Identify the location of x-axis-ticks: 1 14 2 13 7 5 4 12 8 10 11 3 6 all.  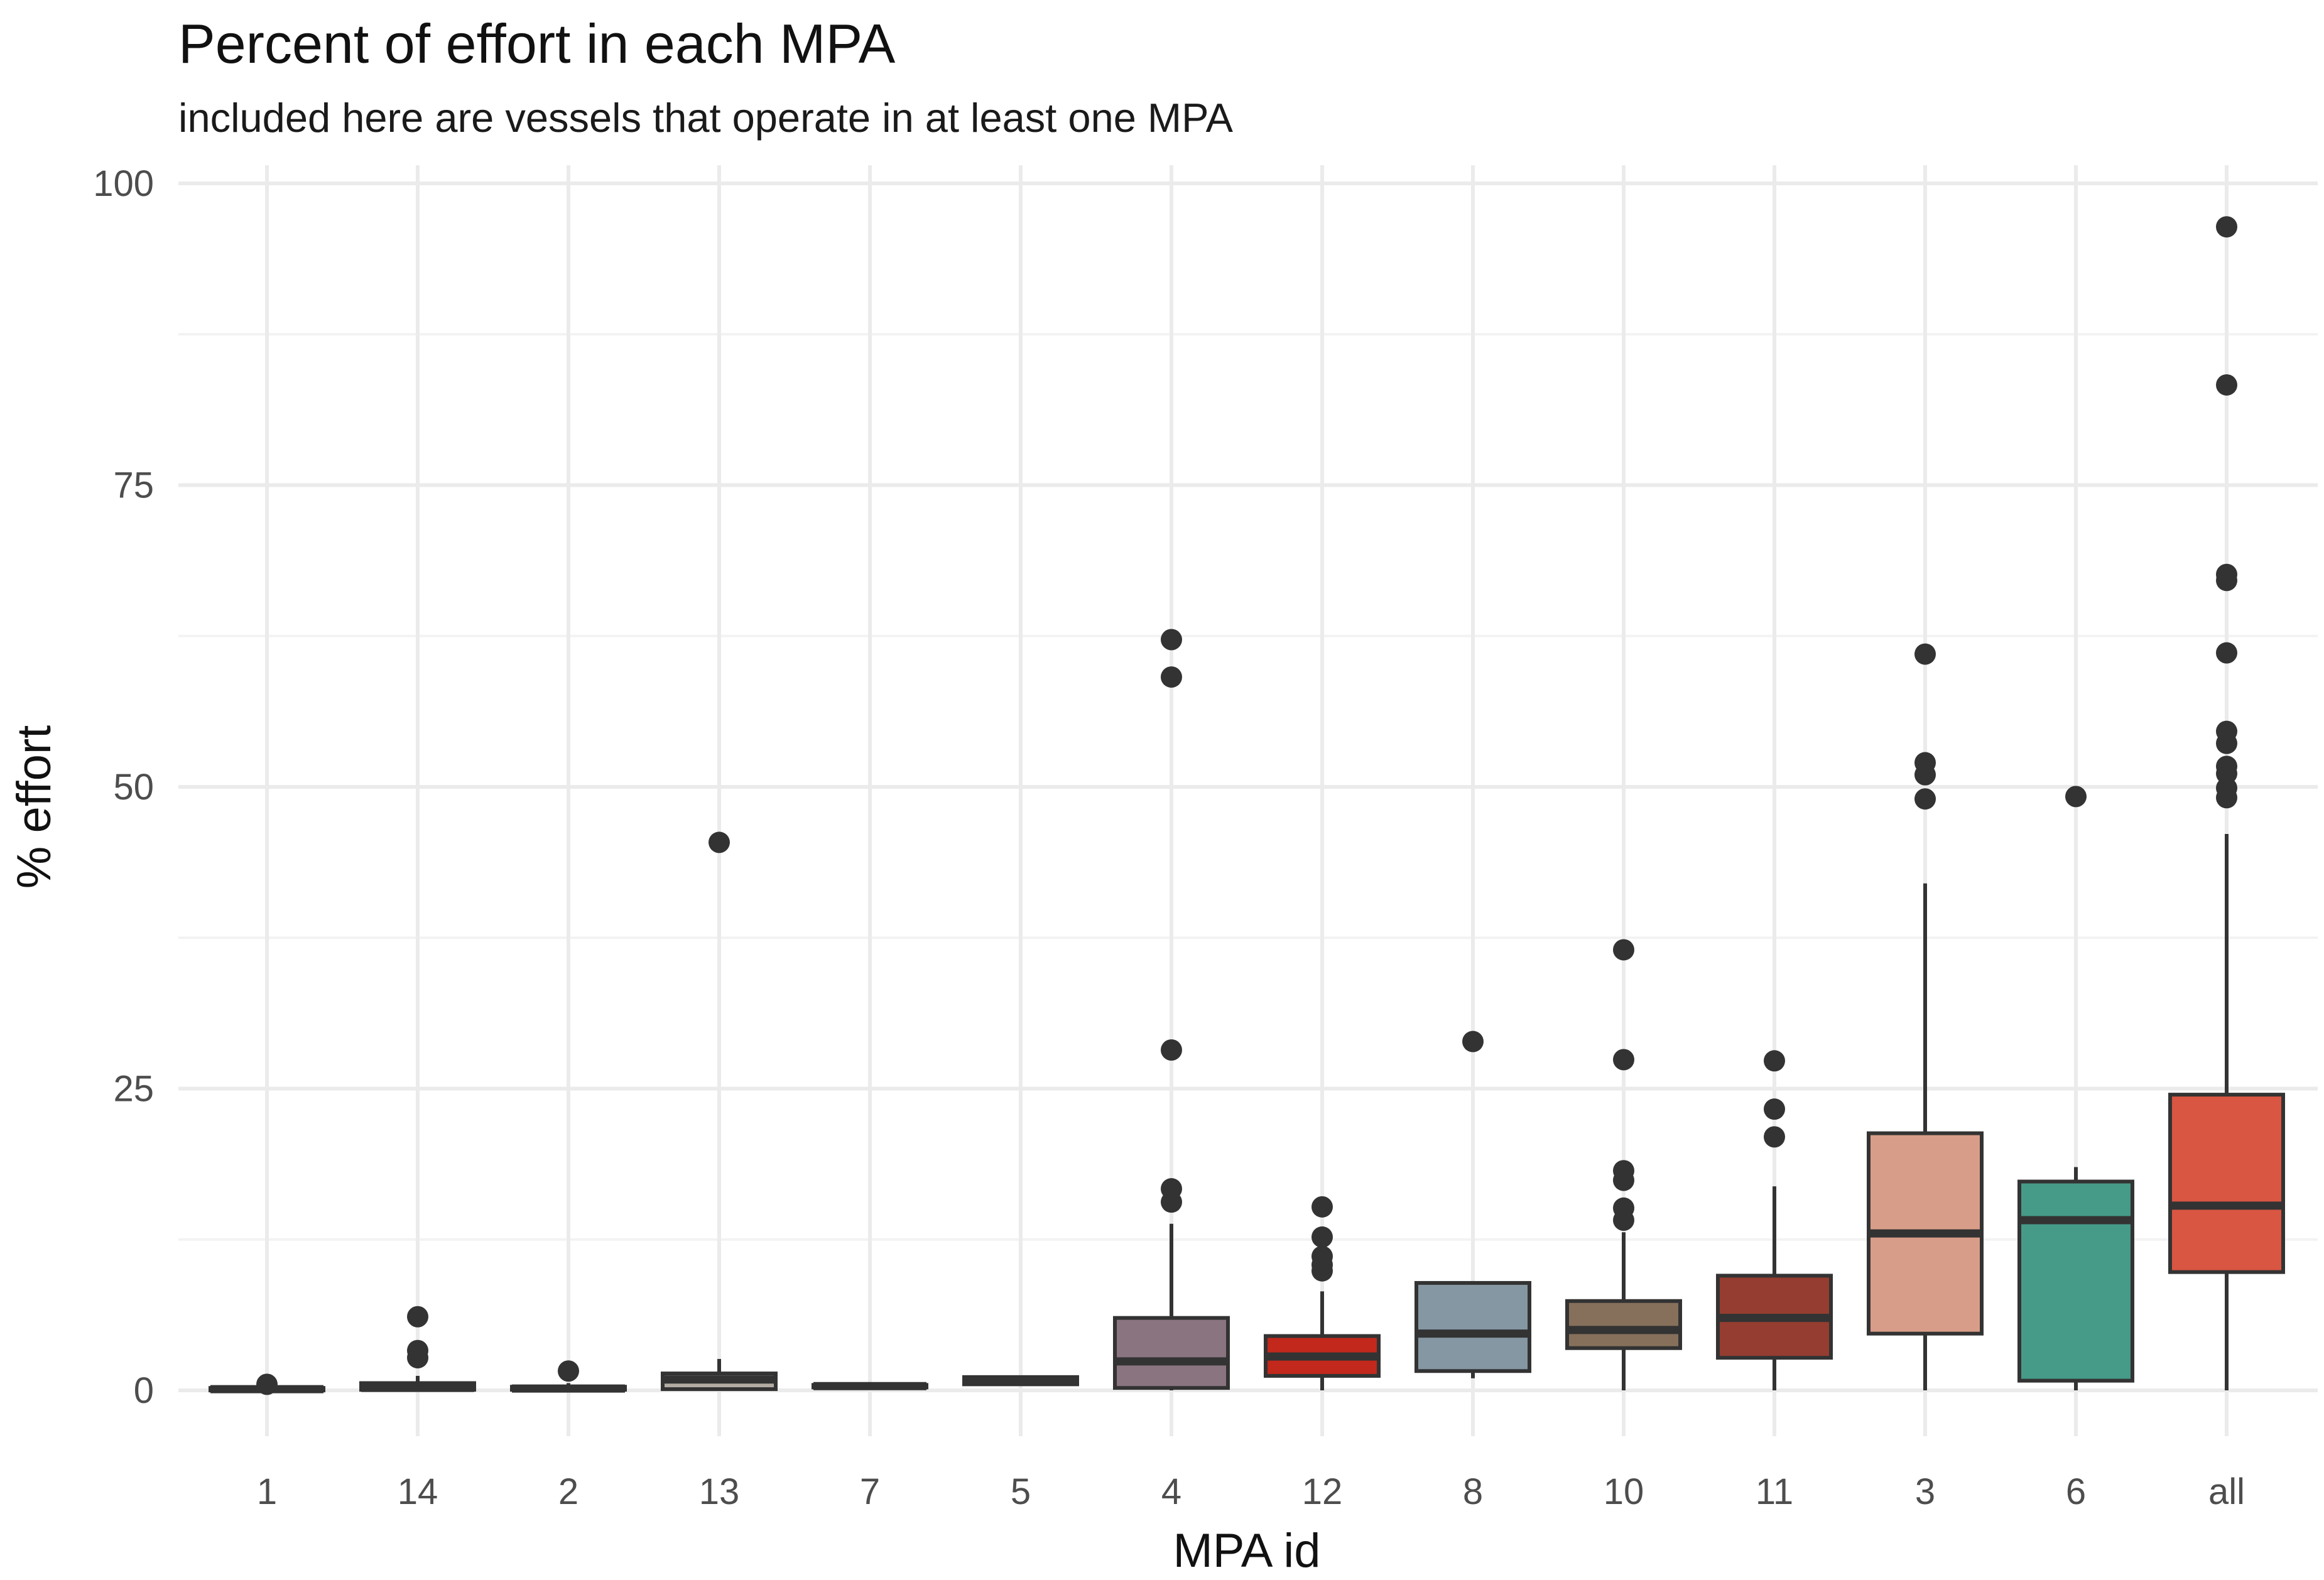
(1251, 1491).